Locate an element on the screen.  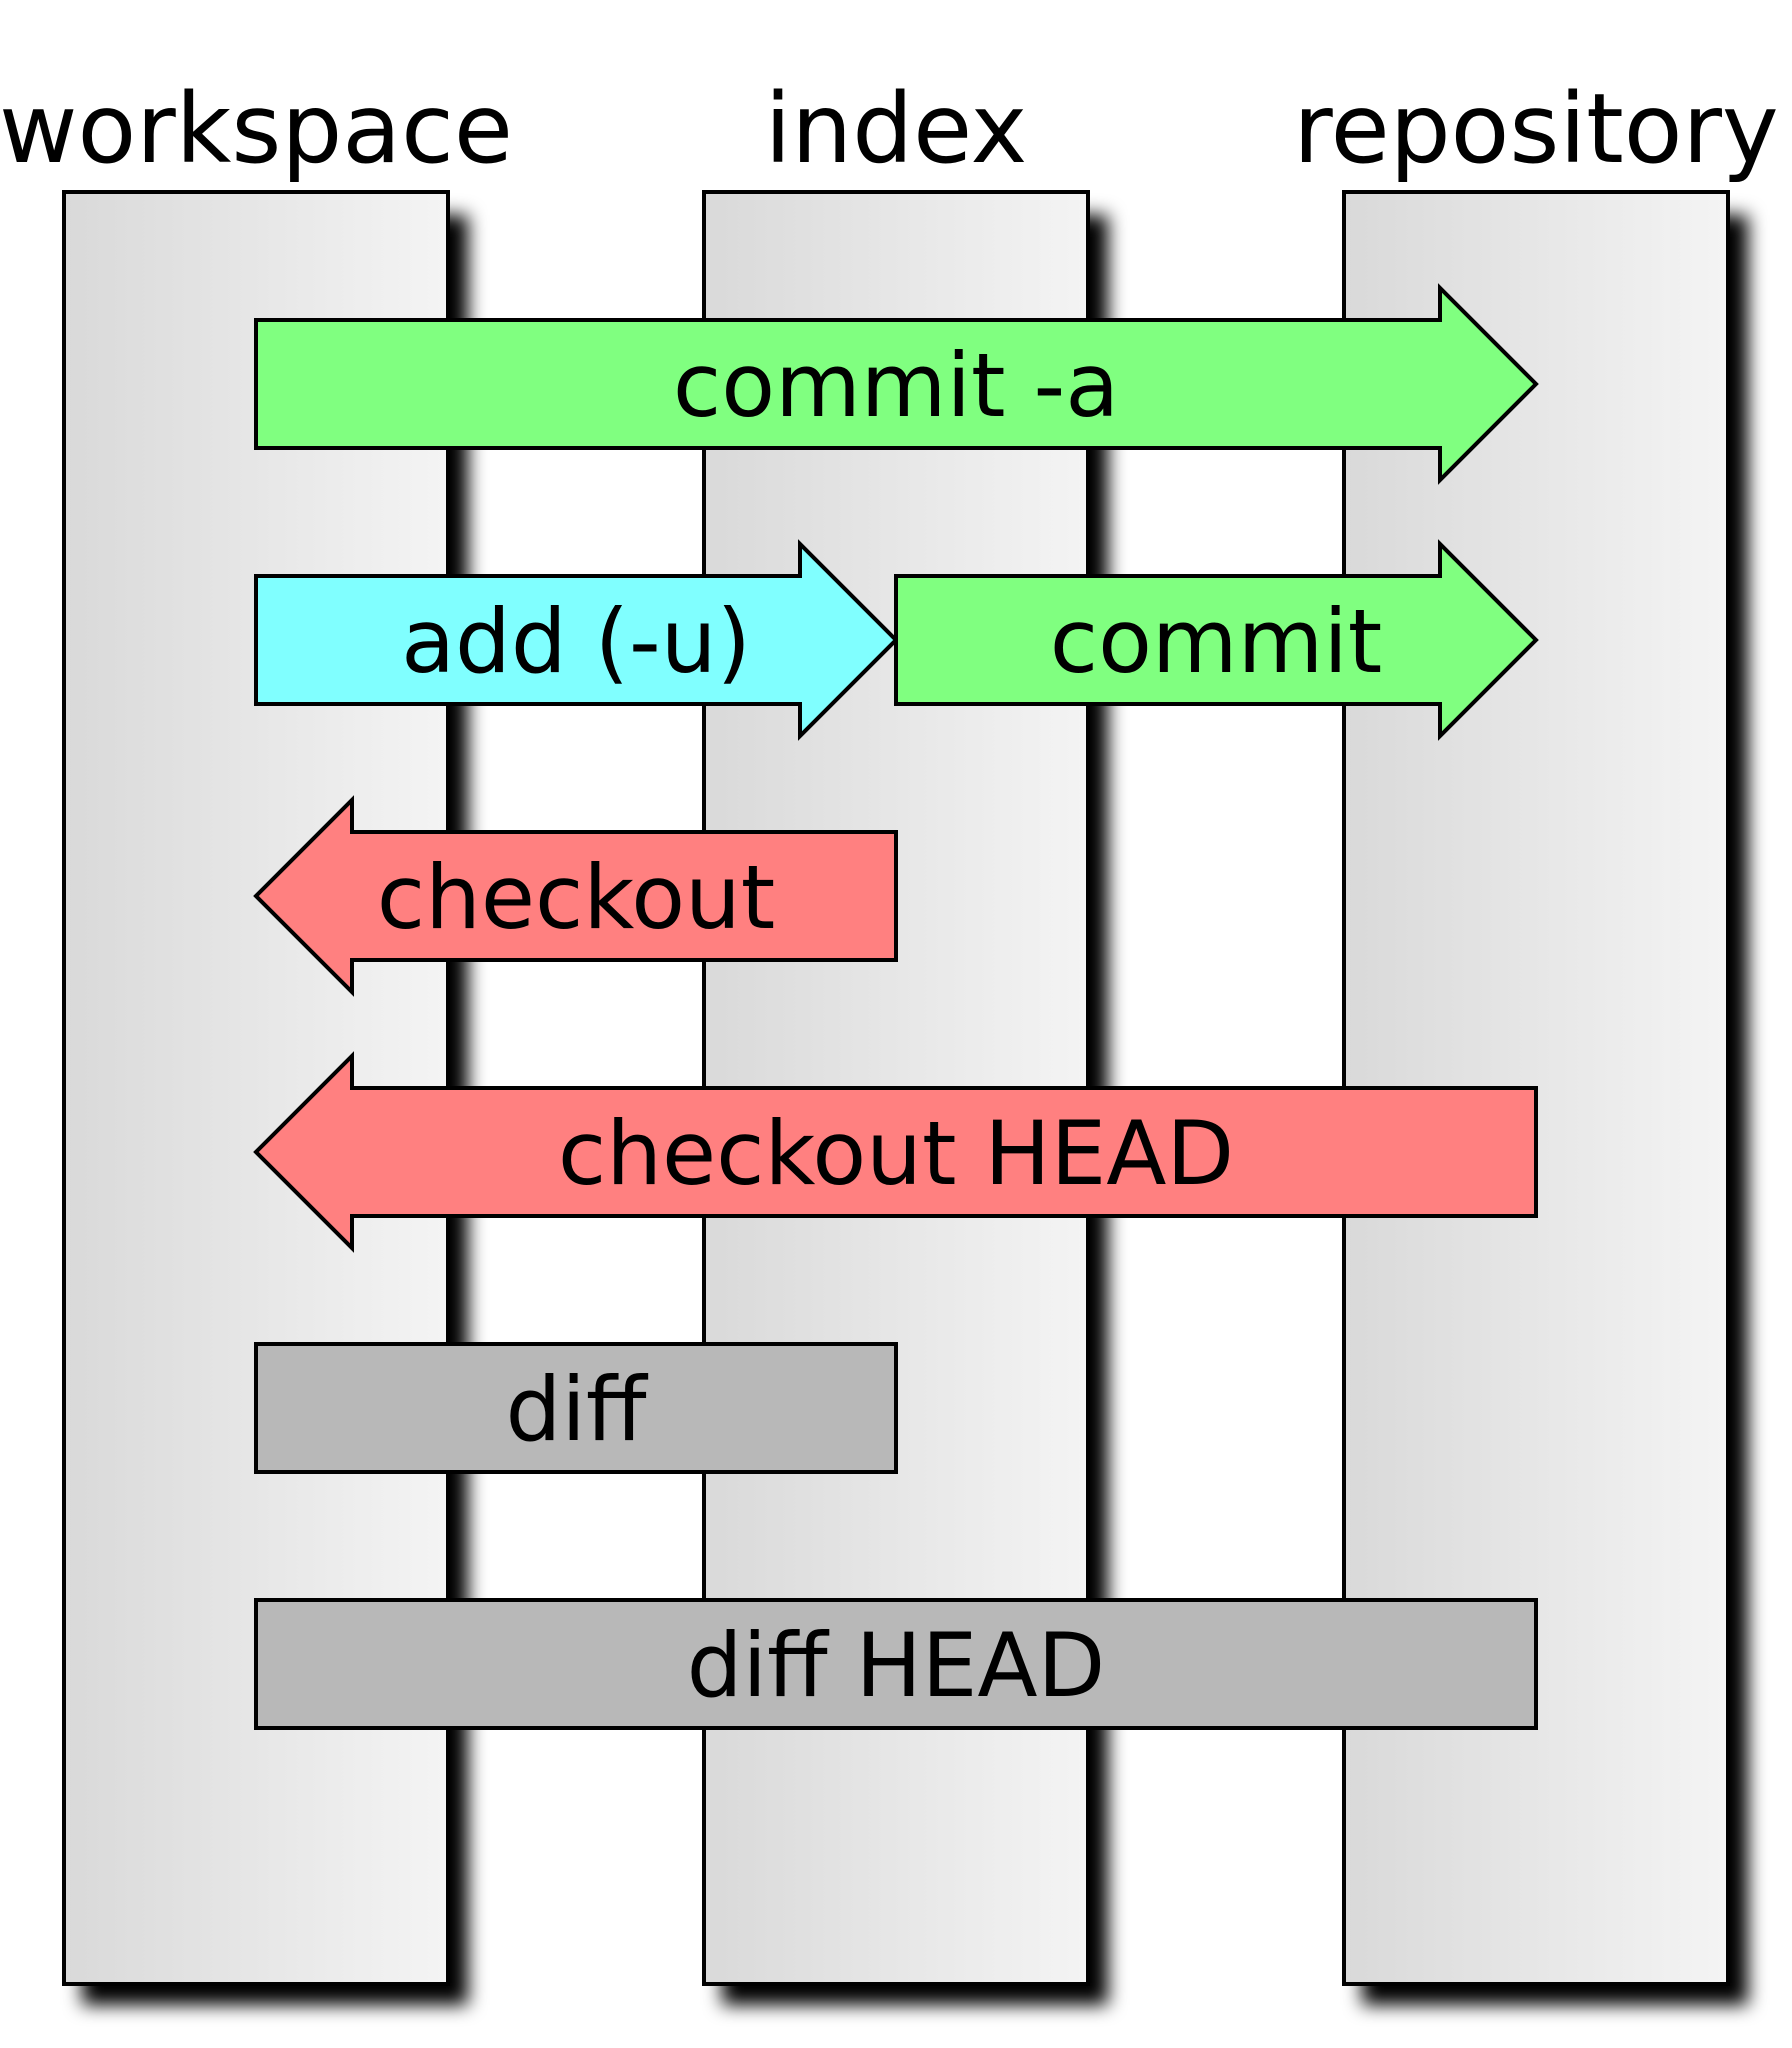
arrow-commit-a is located at coordinates (896, 384).